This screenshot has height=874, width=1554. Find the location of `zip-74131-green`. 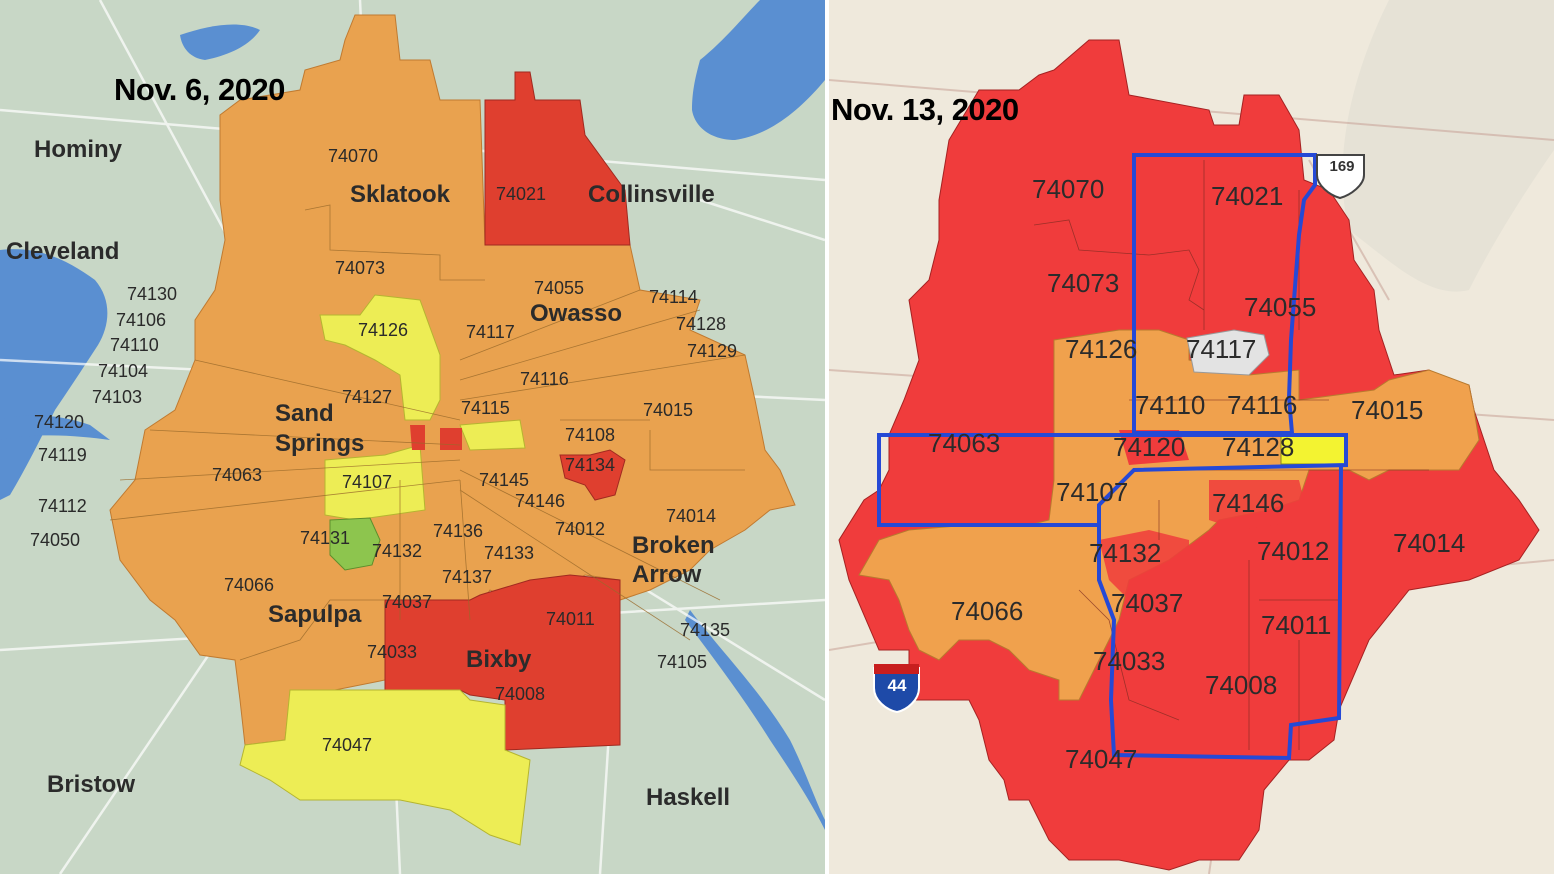

zip-74131-green is located at coordinates (355, 544).